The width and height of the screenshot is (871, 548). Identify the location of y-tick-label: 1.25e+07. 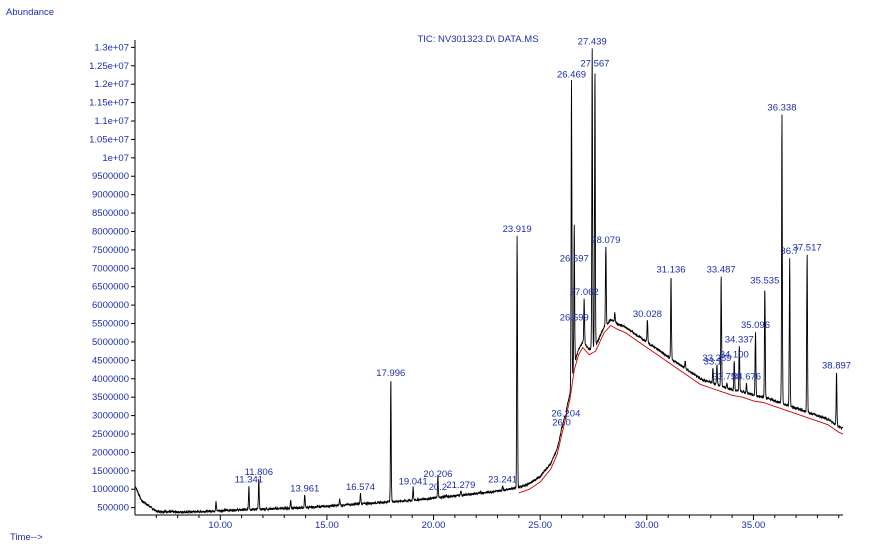
(109, 66).